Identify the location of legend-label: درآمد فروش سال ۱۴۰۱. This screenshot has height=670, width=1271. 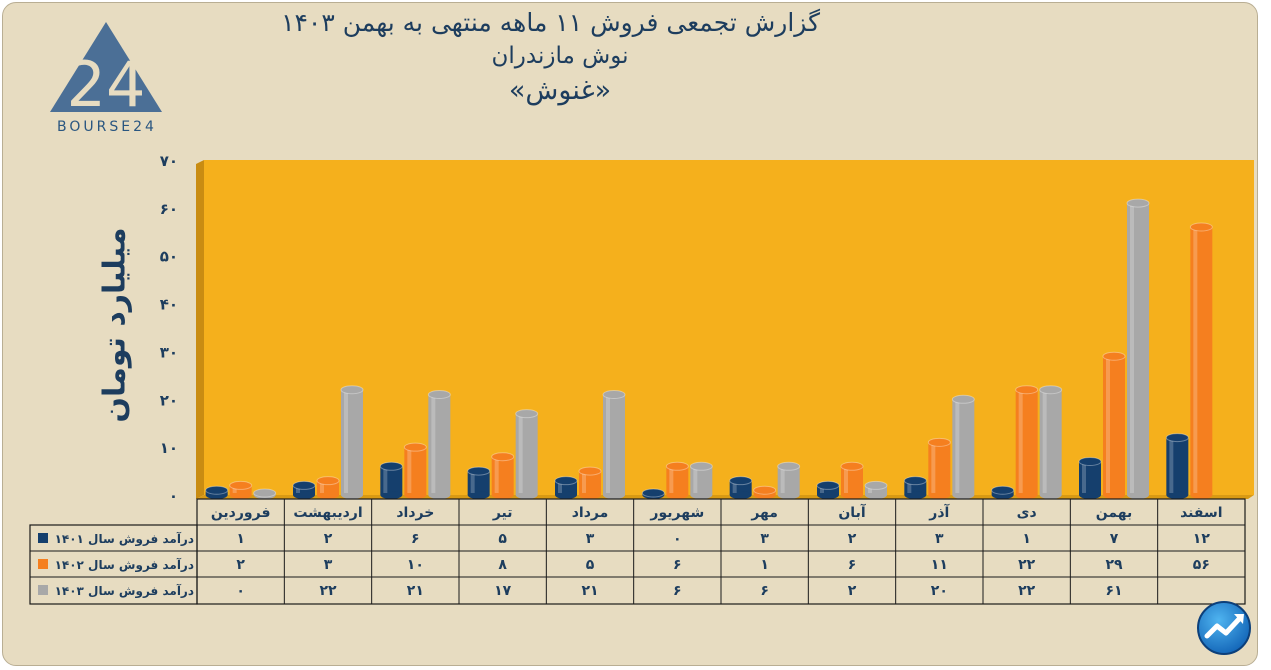
(124, 539).